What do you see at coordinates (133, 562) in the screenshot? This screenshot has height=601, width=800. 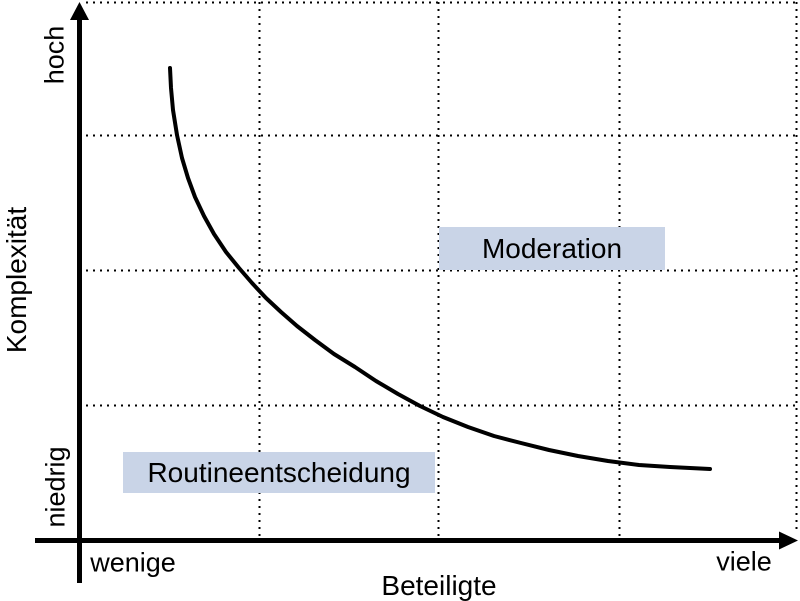 I see `x-tick-wenige: wenige` at bounding box center [133, 562].